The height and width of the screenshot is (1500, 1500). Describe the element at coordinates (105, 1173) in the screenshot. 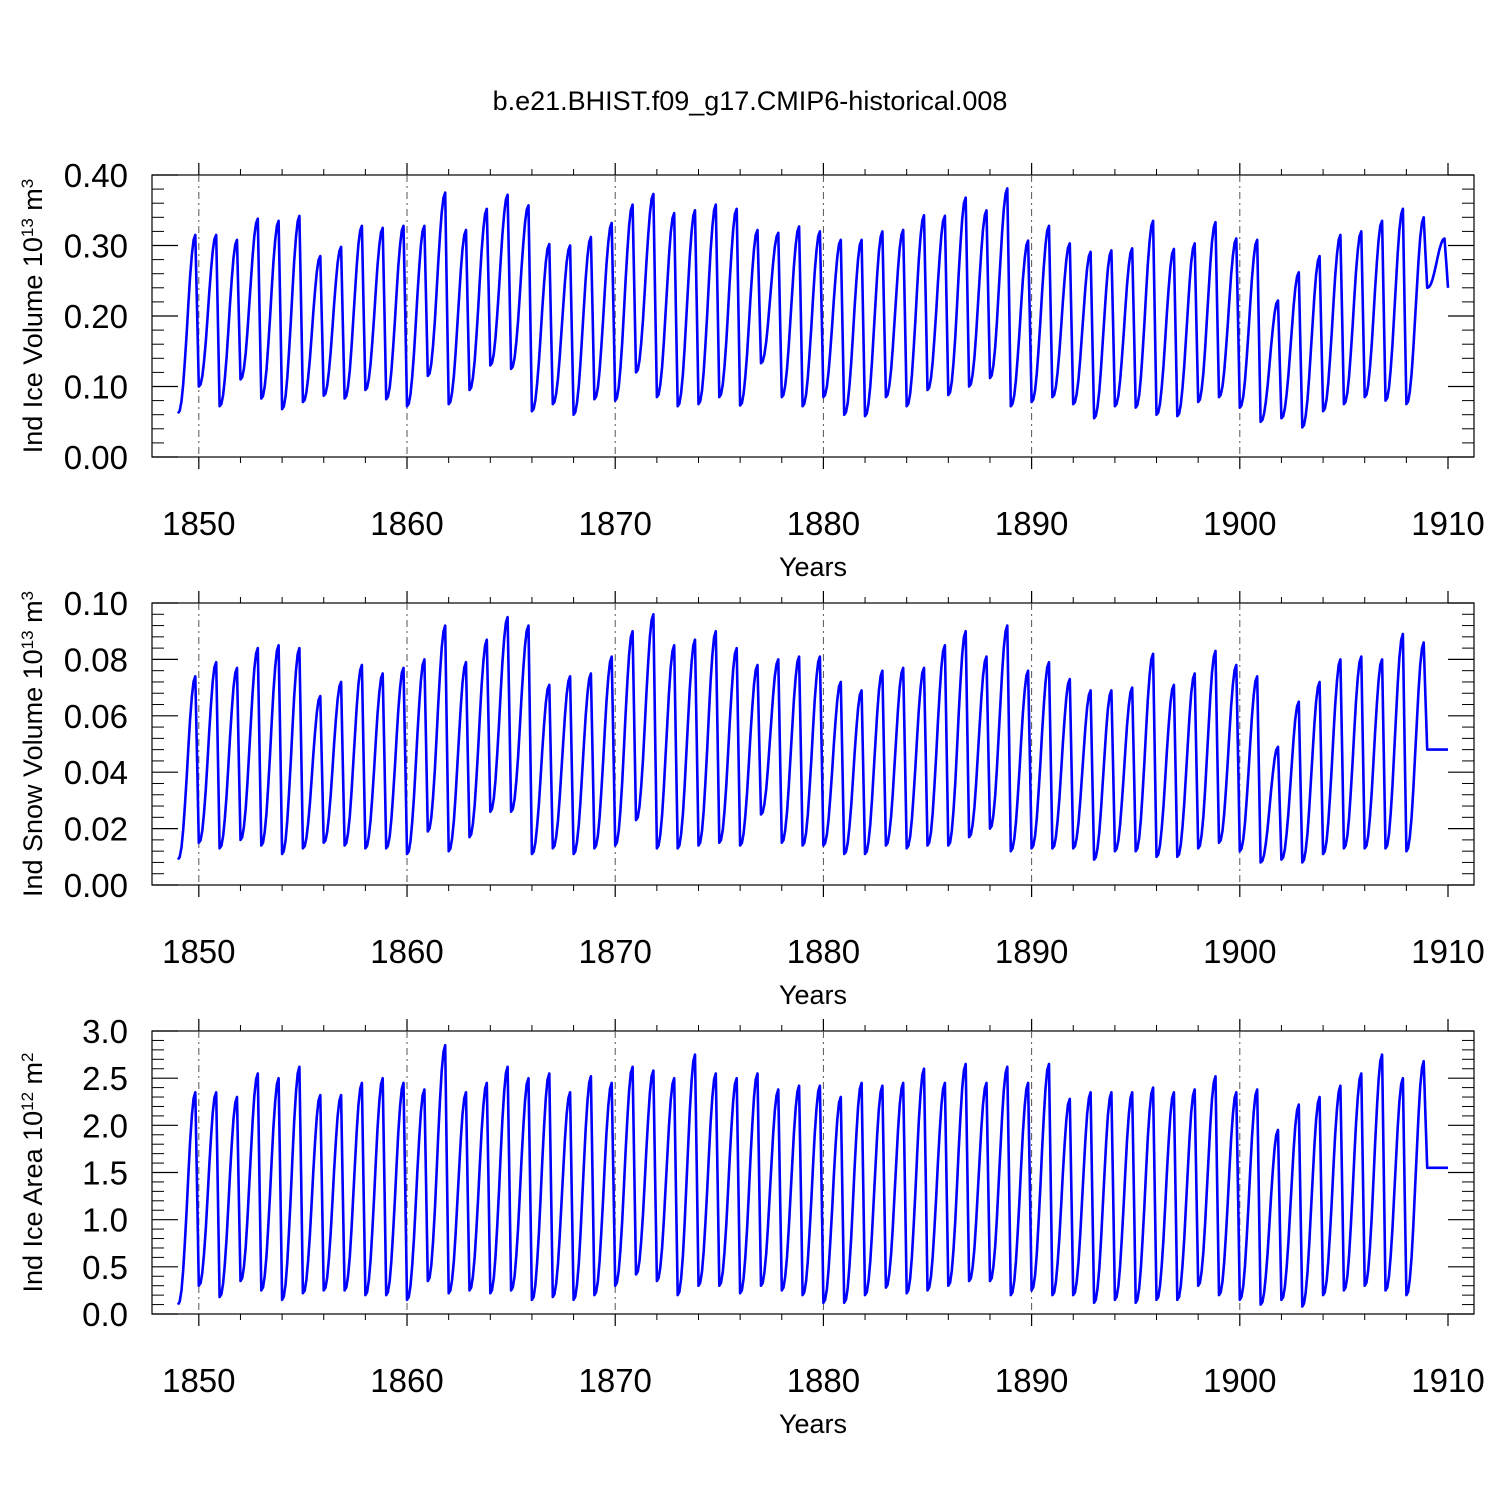

I see `y-tick-label: 1.5` at that location.